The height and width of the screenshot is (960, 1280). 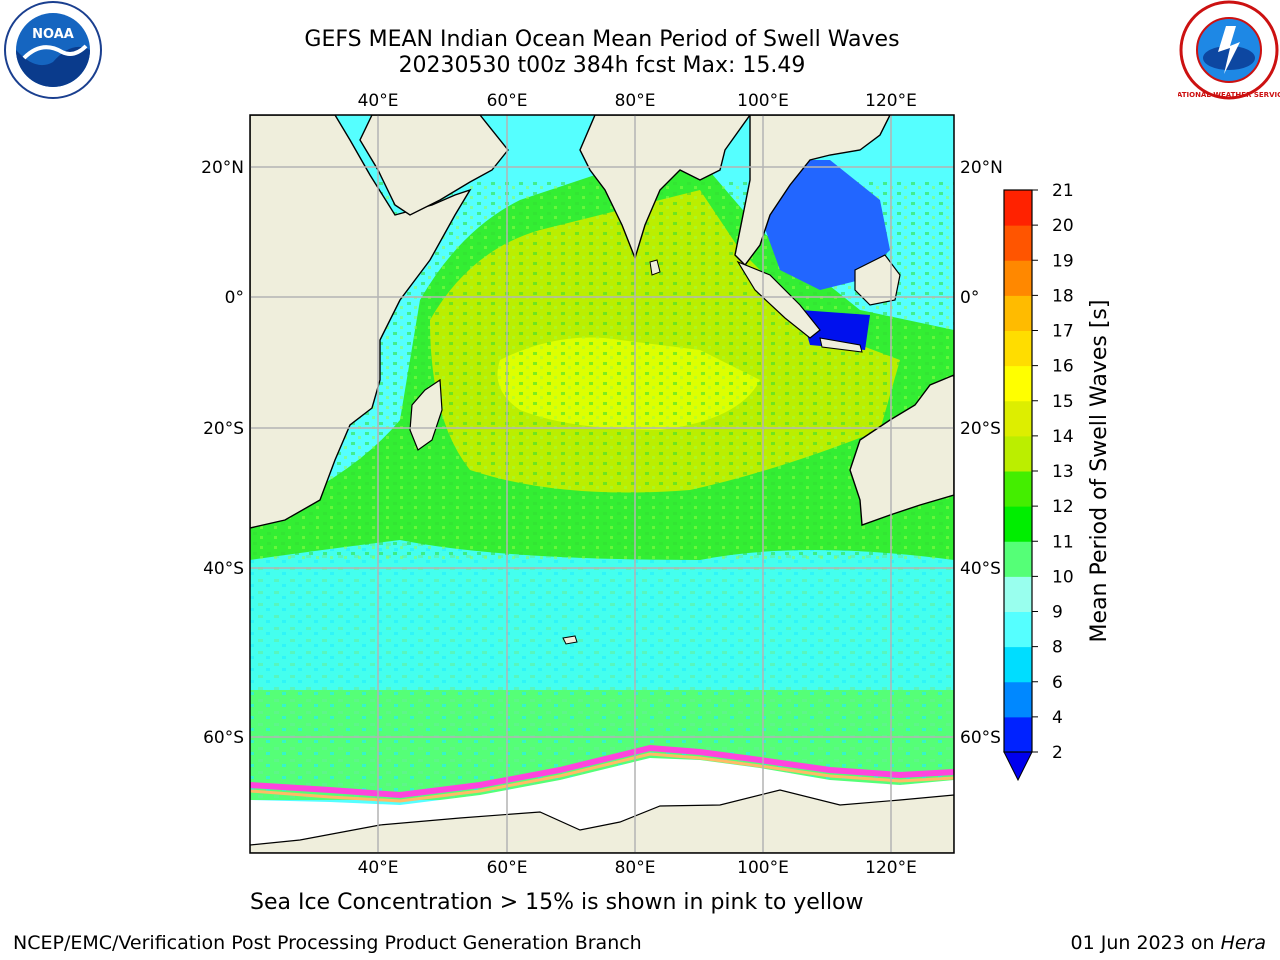 I want to click on lon-label-top: 80°E, so click(x=635, y=101).